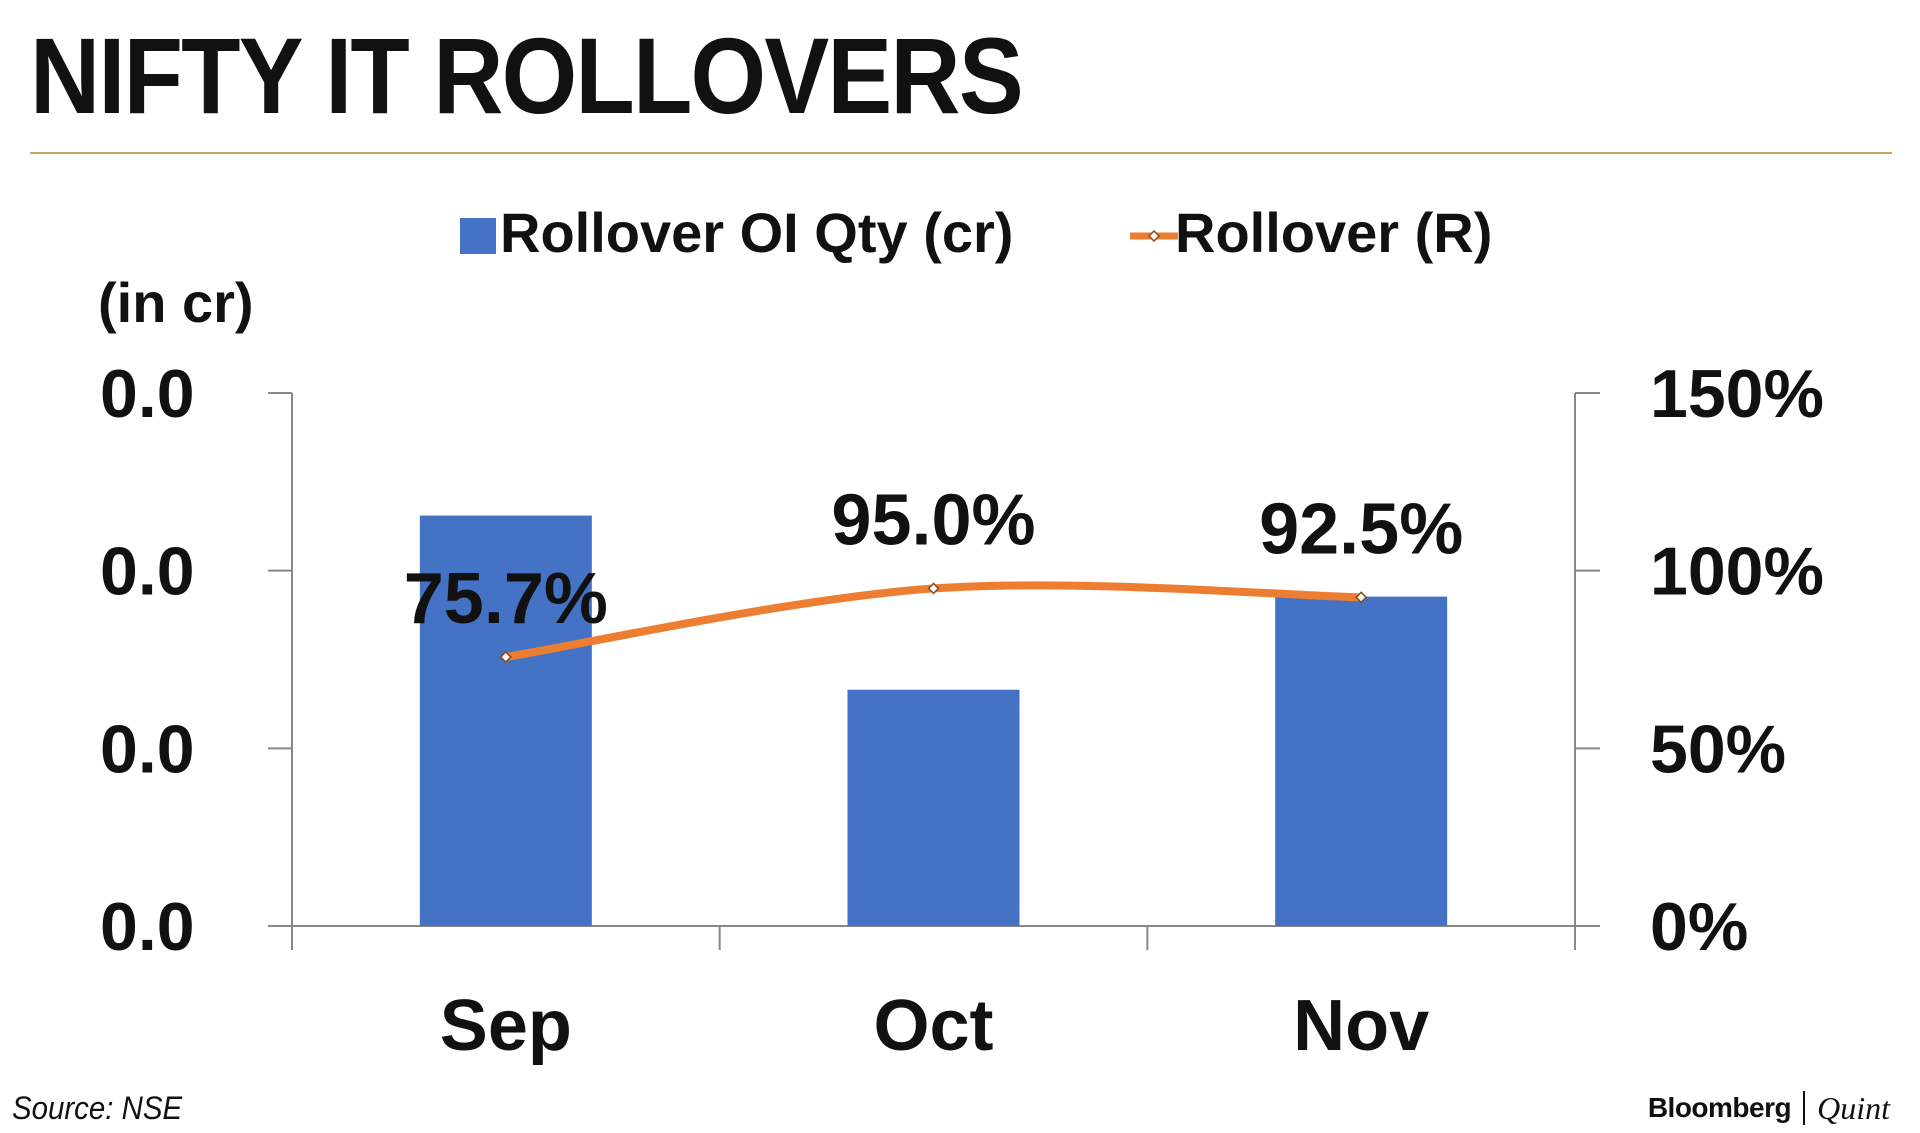 The width and height of the screenshot is (1920, 1133). Describe the element at coordinates (1361, 761) in the screenshot. I see `bar-nov` at that location.